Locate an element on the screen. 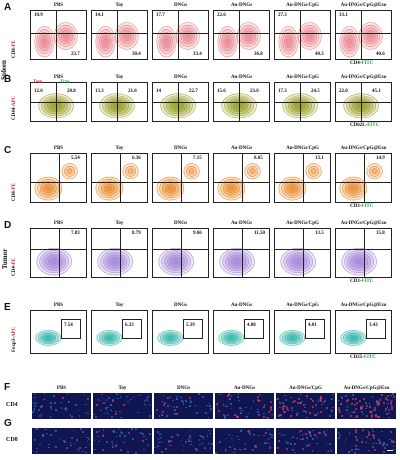 This screenshot has width=400, height=460. quadrant-value-lr: 36.8 is located at coordinates (258, 54).